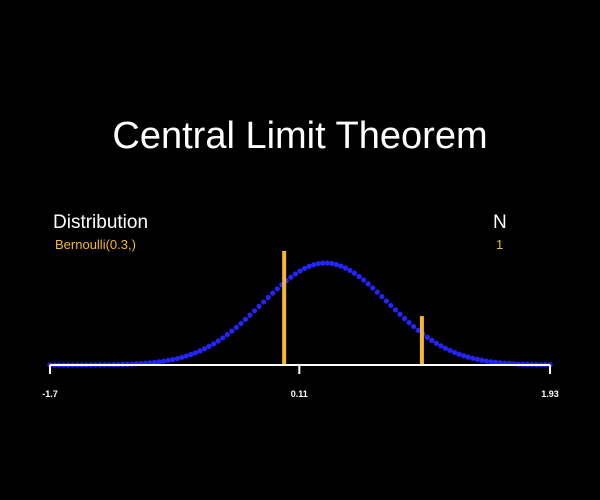  What do you see at coordinates (353, 307) in the screenshot?
I see `probability-bars` at bounding box center [353, 307].